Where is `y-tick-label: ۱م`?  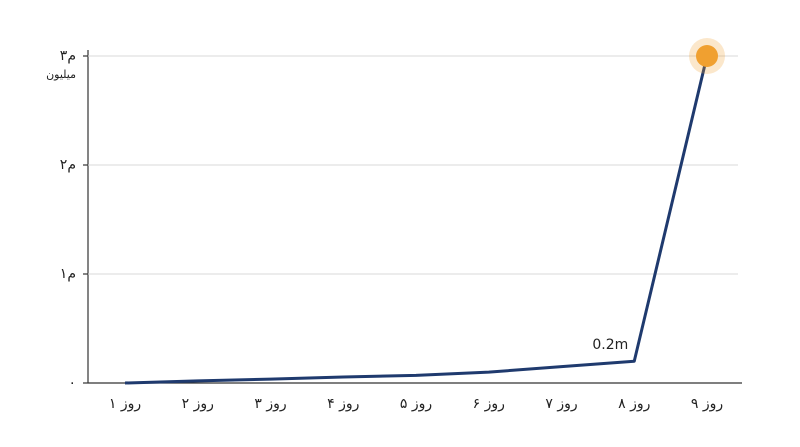
y-tick-label: ۱م is located at coordinates (68, 274).